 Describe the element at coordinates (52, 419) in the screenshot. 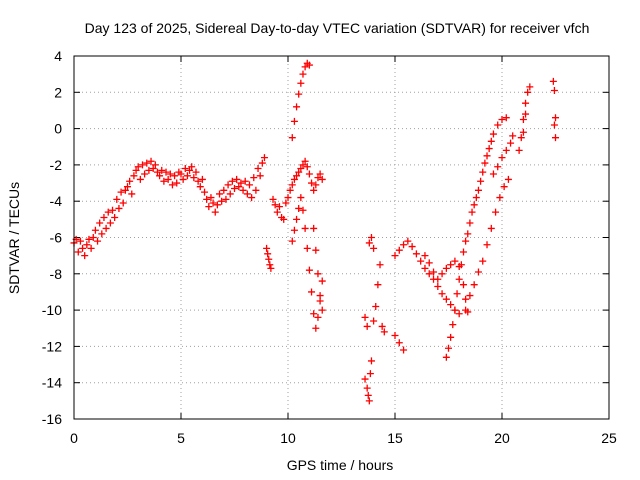

I see `y-tick-label: -16` at that location.